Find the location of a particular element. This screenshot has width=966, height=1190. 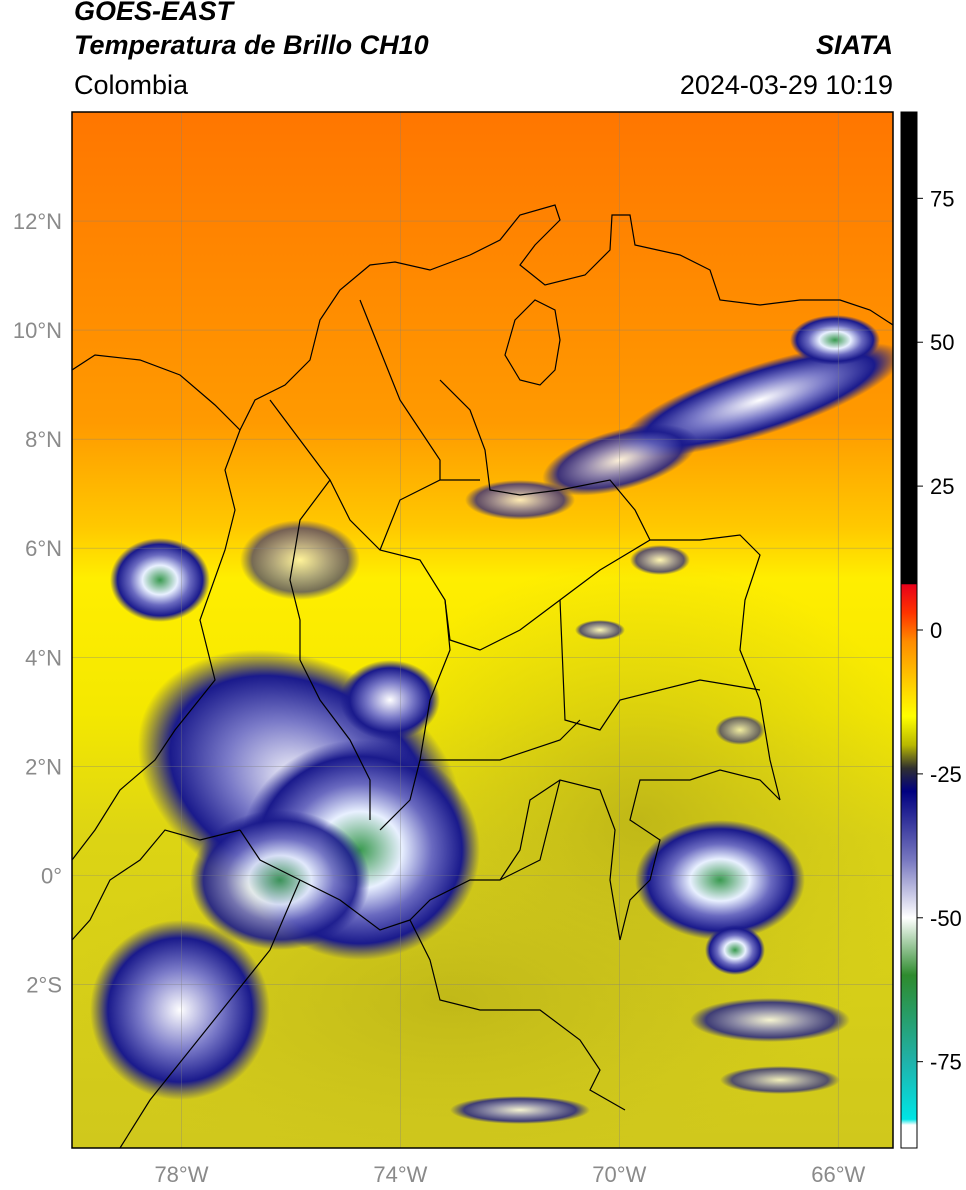

venezuela-brazil-border is located at coordinates (700, 855).